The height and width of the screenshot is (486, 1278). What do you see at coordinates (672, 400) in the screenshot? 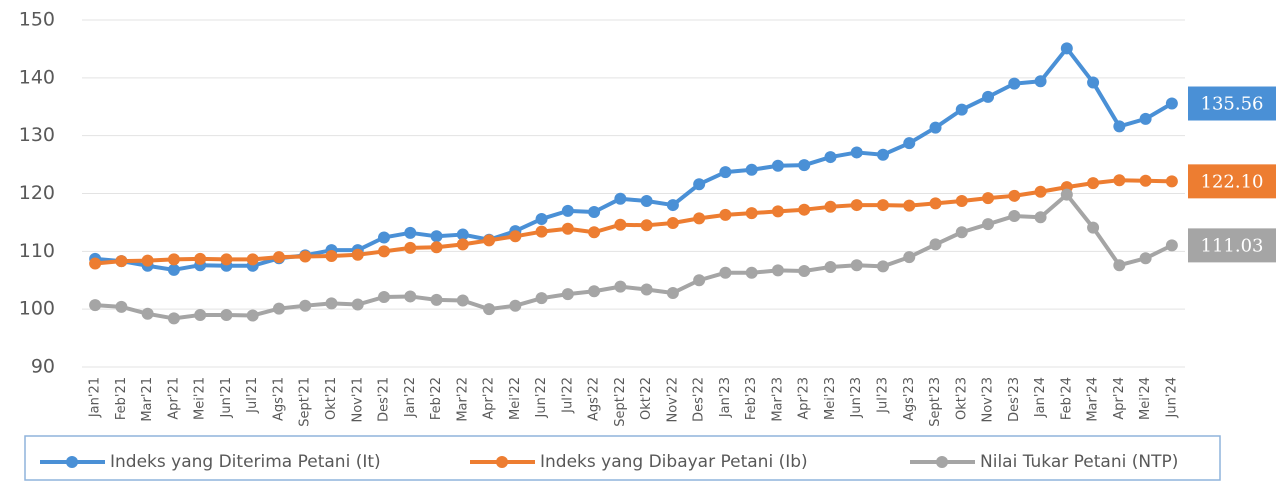
I see `x-tick-label: Nov'22` at bounding box center [672, 400].